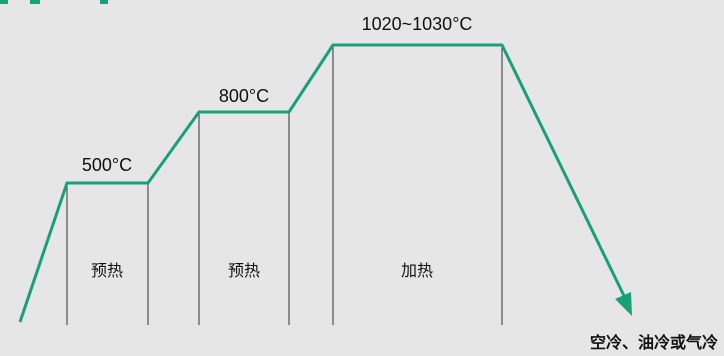 The height and width of the screenshot is (356, 724). I want to click on stage2-temperature-label: 800°C, so click(244, 96).